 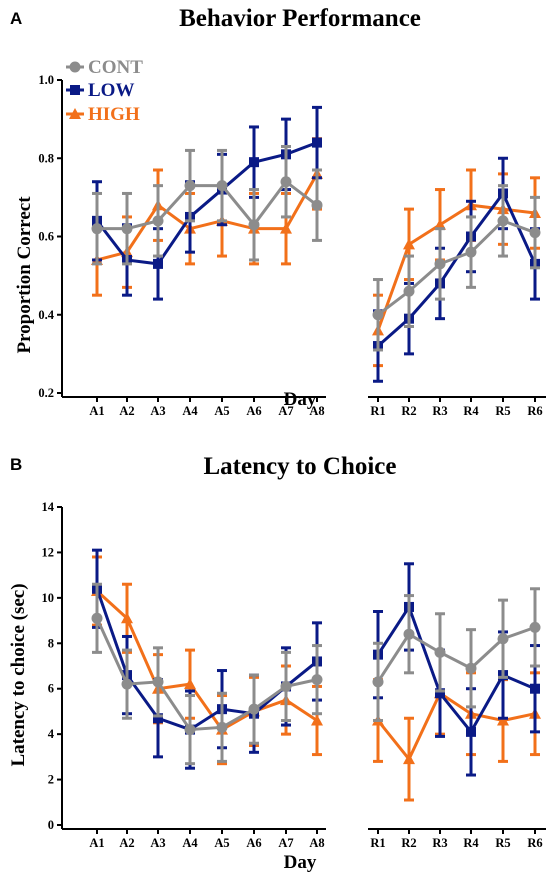 What do you see at coordinates (16, 18) in the screenshot?
I see `panel-a-label: A` at bounding box center [16, 18].